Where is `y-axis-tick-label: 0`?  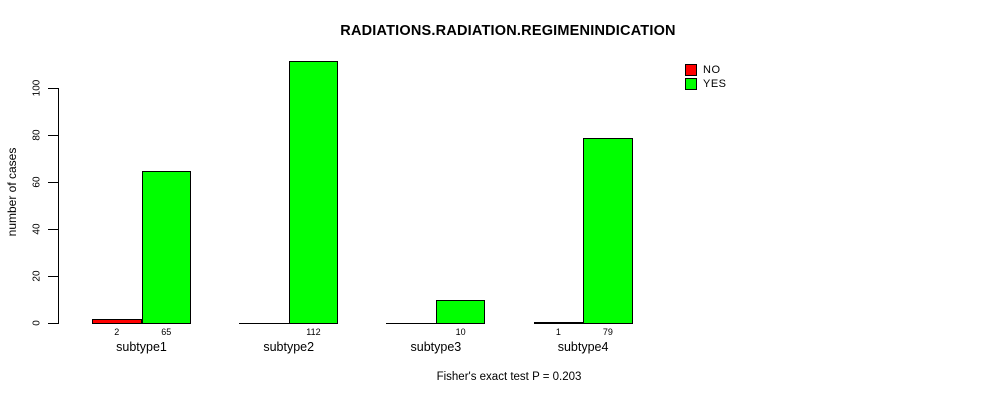 y-axis-tick-label: 0 is located at coordinates (37, 323).